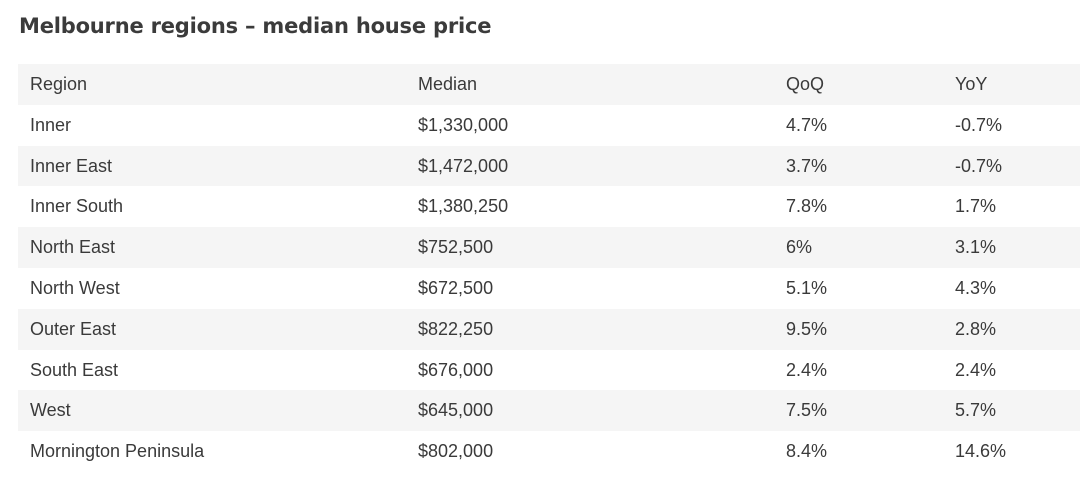 This screenshot has width=1080, height=480. What do you see at coordinates (549, 288) in the screenshot?
I see `table-row: North West $672,500 5.1% 4.3%` at bounding box center [549, 288].